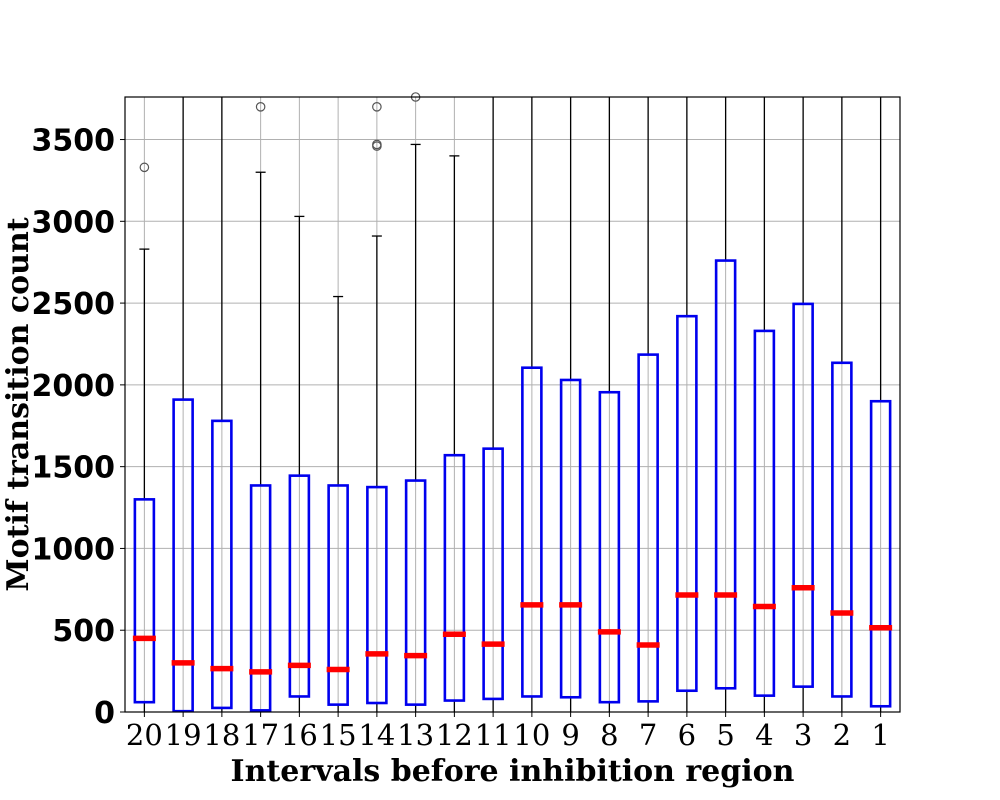 Image resolution: width=1000 pixels, height=800 pixels. I want to click on x-tick-label: 15, so click(338, 735).